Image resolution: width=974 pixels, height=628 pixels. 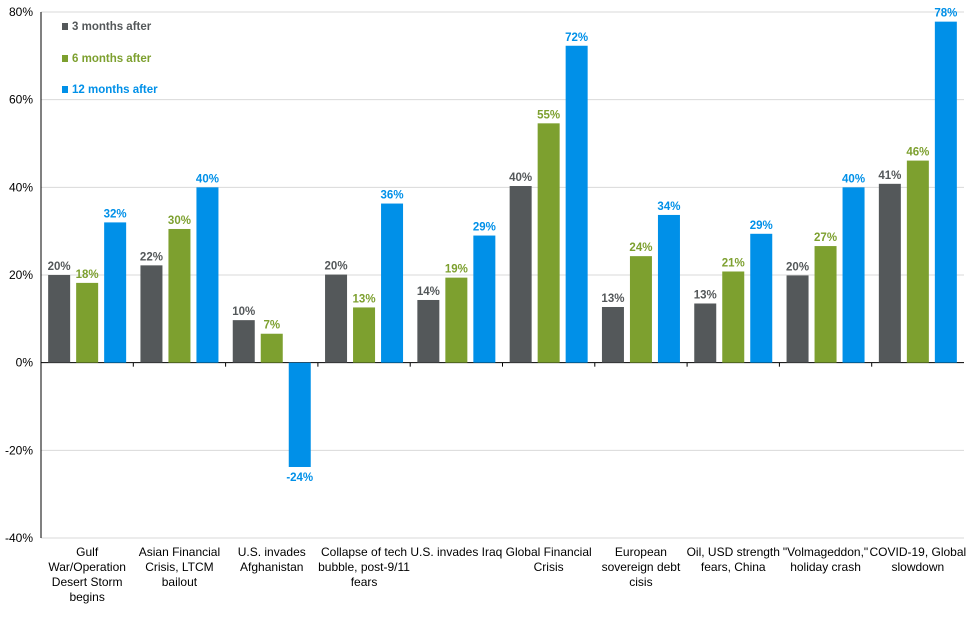 I want to click on data-label: 55%, so click(x=548, y=115).